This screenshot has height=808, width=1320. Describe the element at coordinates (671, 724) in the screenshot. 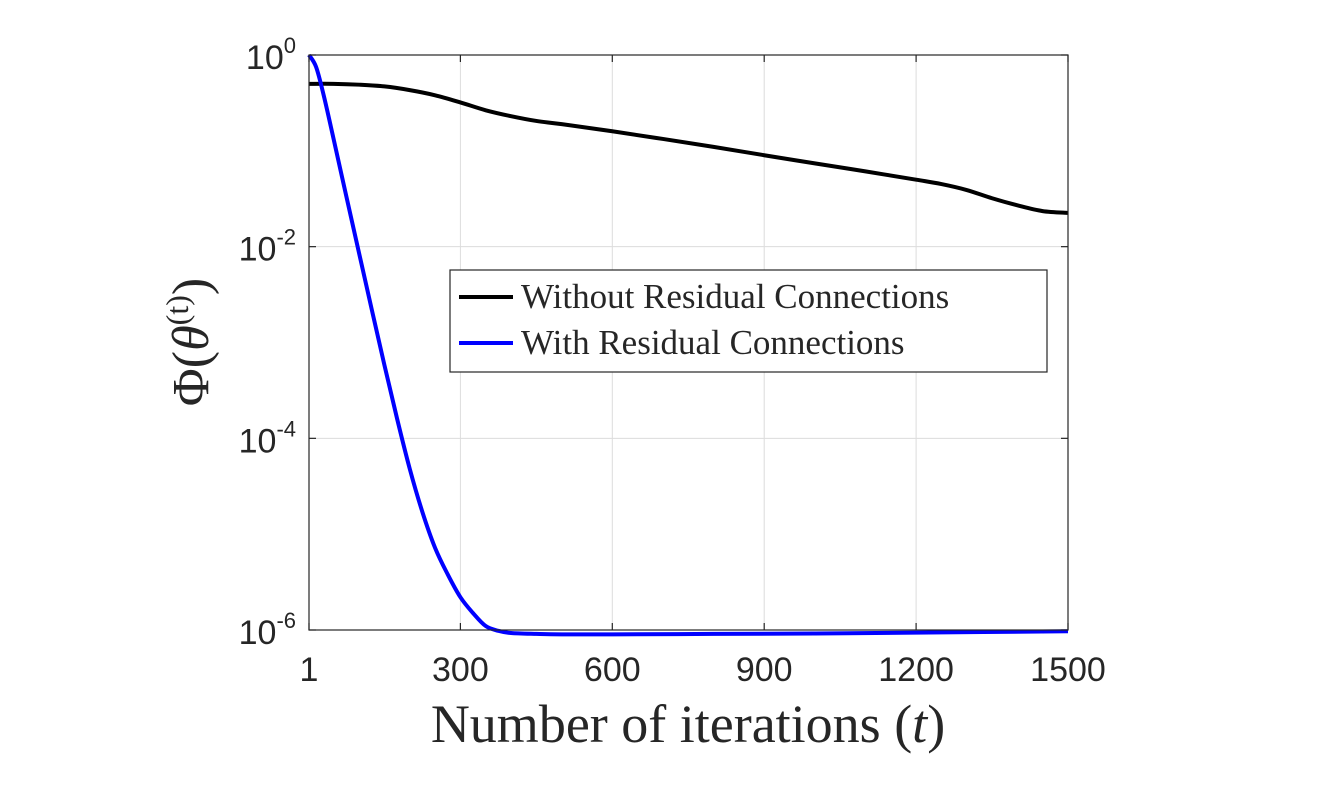

I see `x-axis-label-text: Number of iterations (` at that location.